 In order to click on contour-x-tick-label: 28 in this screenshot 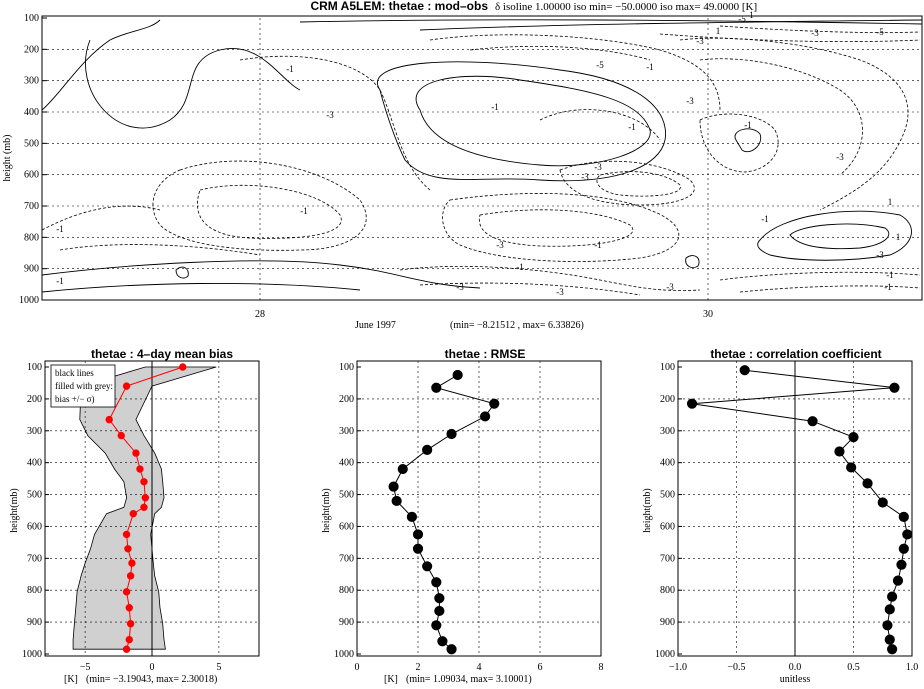, I will do `click(260, 314)`.